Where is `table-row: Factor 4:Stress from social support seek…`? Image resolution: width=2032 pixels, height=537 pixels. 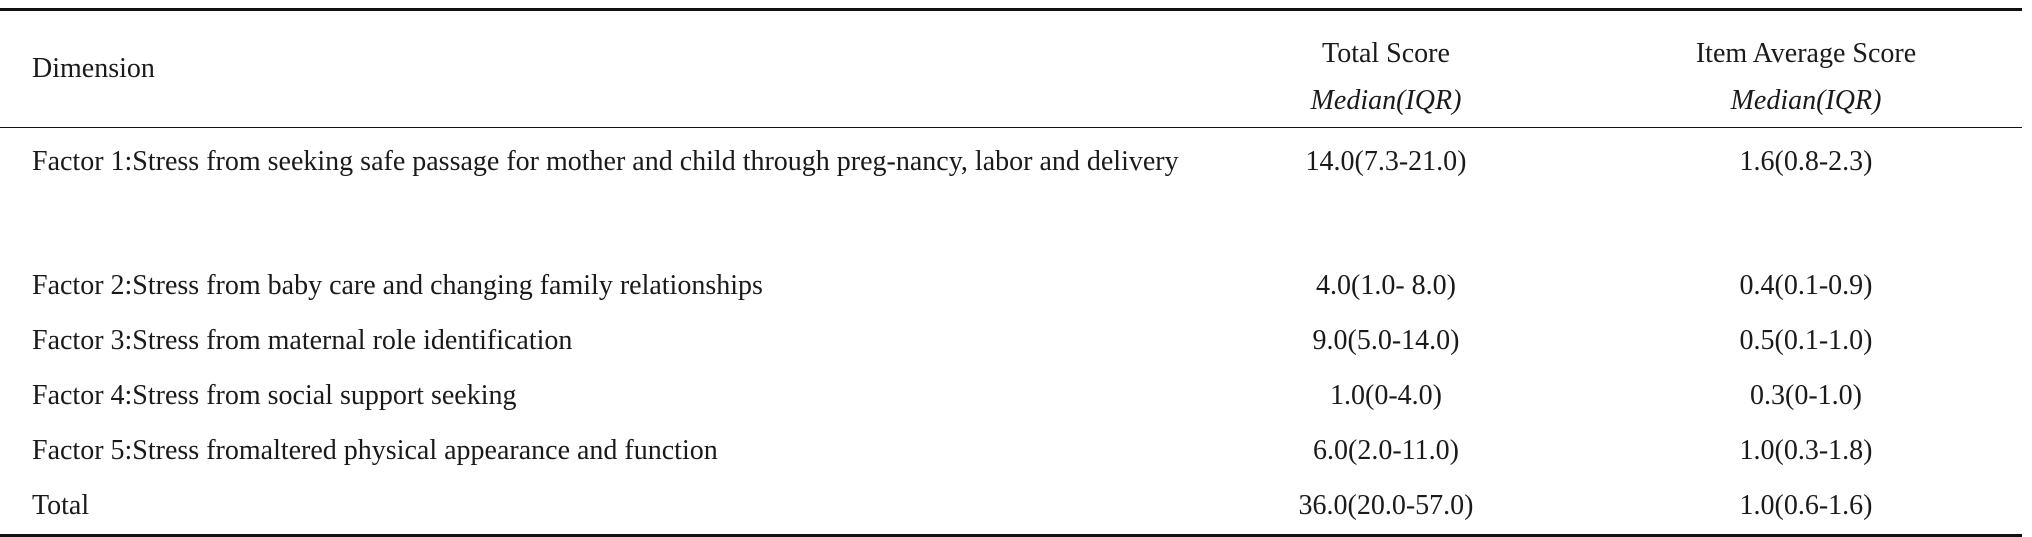
table-row: Factor 4:Stress from social support seek… is located at coordinates (1011, 395).